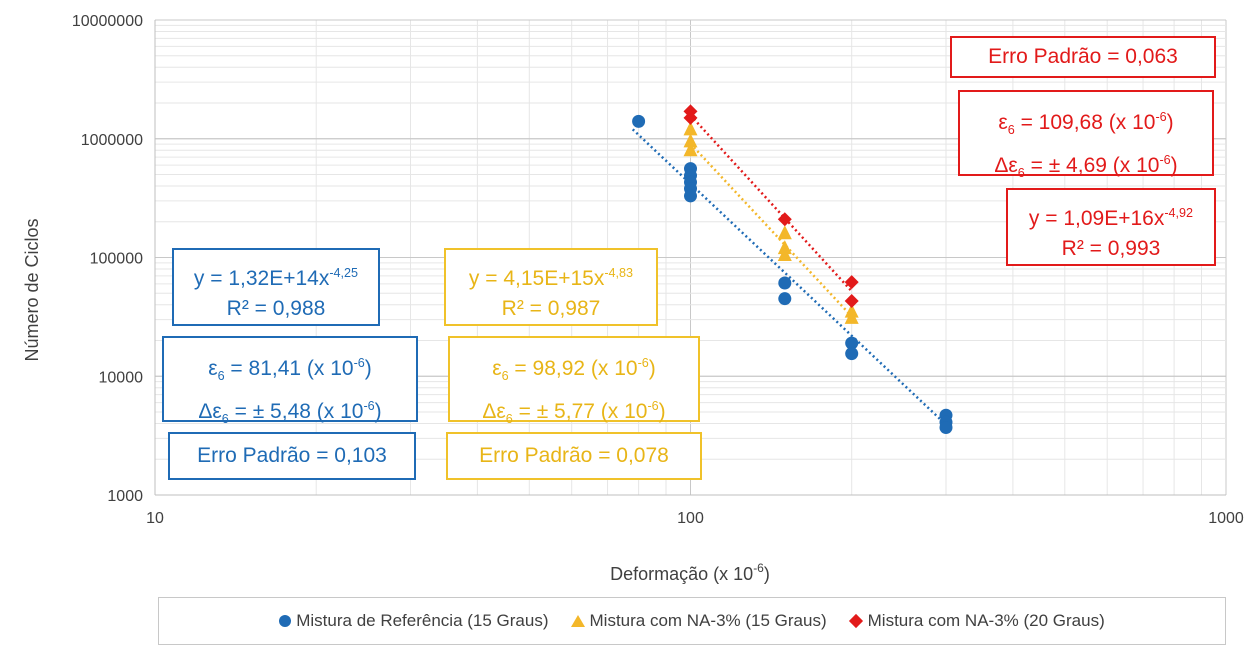  Describe the element at coordinates (261, 278) in the screenshot. I see `ref-equation-text: y = 1,32E+14x` at that location.